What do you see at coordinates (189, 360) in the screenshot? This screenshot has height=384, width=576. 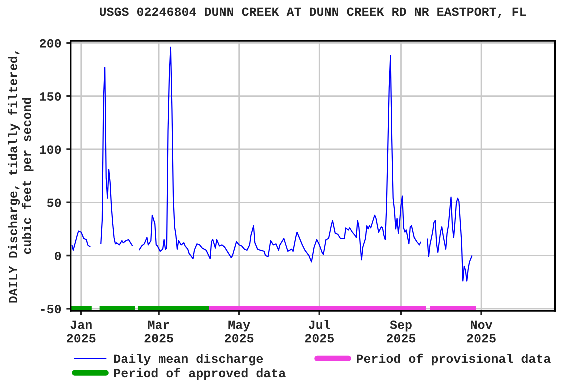 I see `legend-label: Daily mean discharge` at bounding box center [189, 360].